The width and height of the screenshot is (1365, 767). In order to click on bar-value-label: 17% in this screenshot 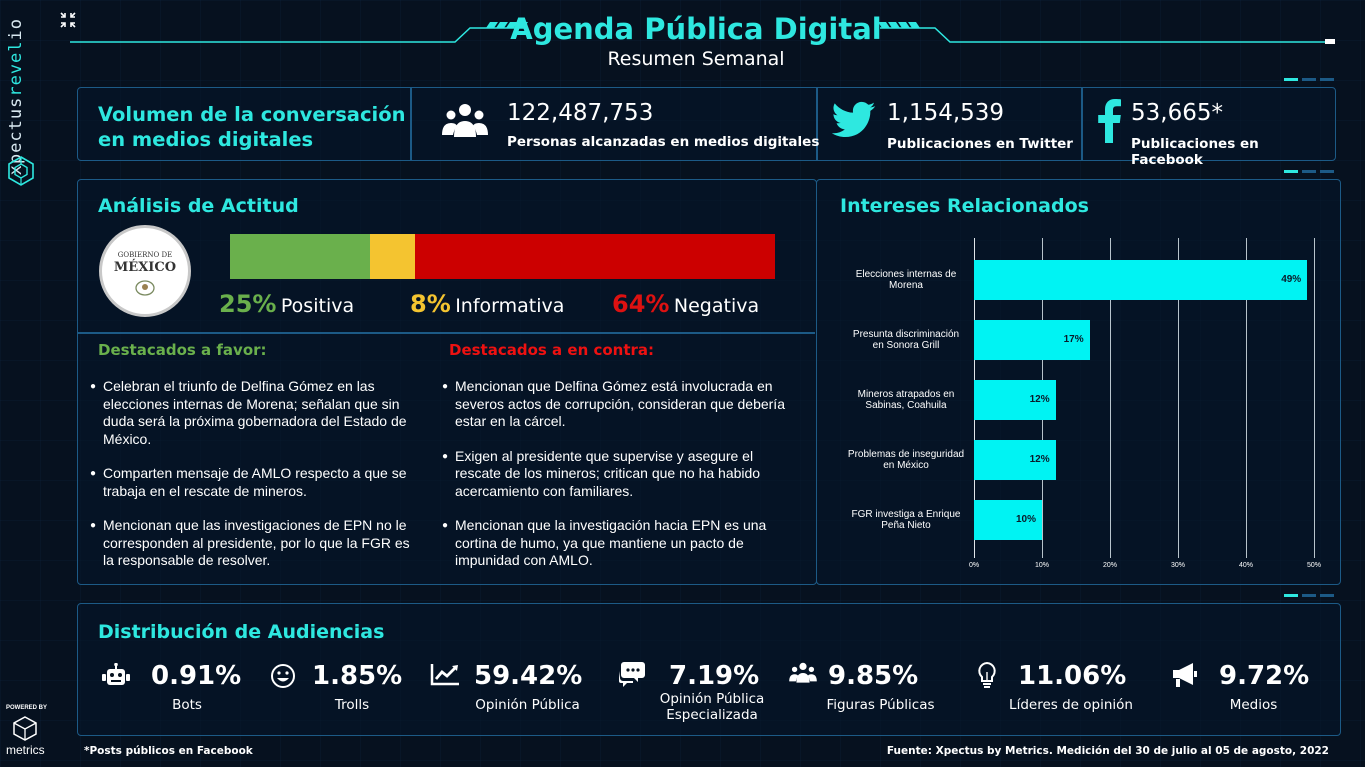, I will do `click(1073, 339)`.